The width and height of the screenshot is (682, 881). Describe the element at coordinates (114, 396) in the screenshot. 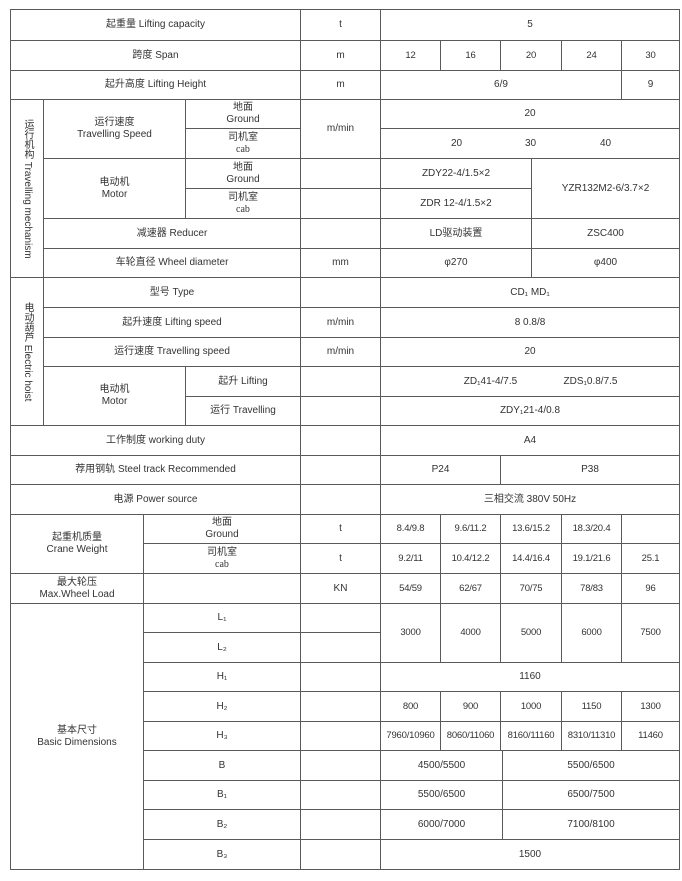

I see `hoist-motor-label: 电动机 Motor` at that location.